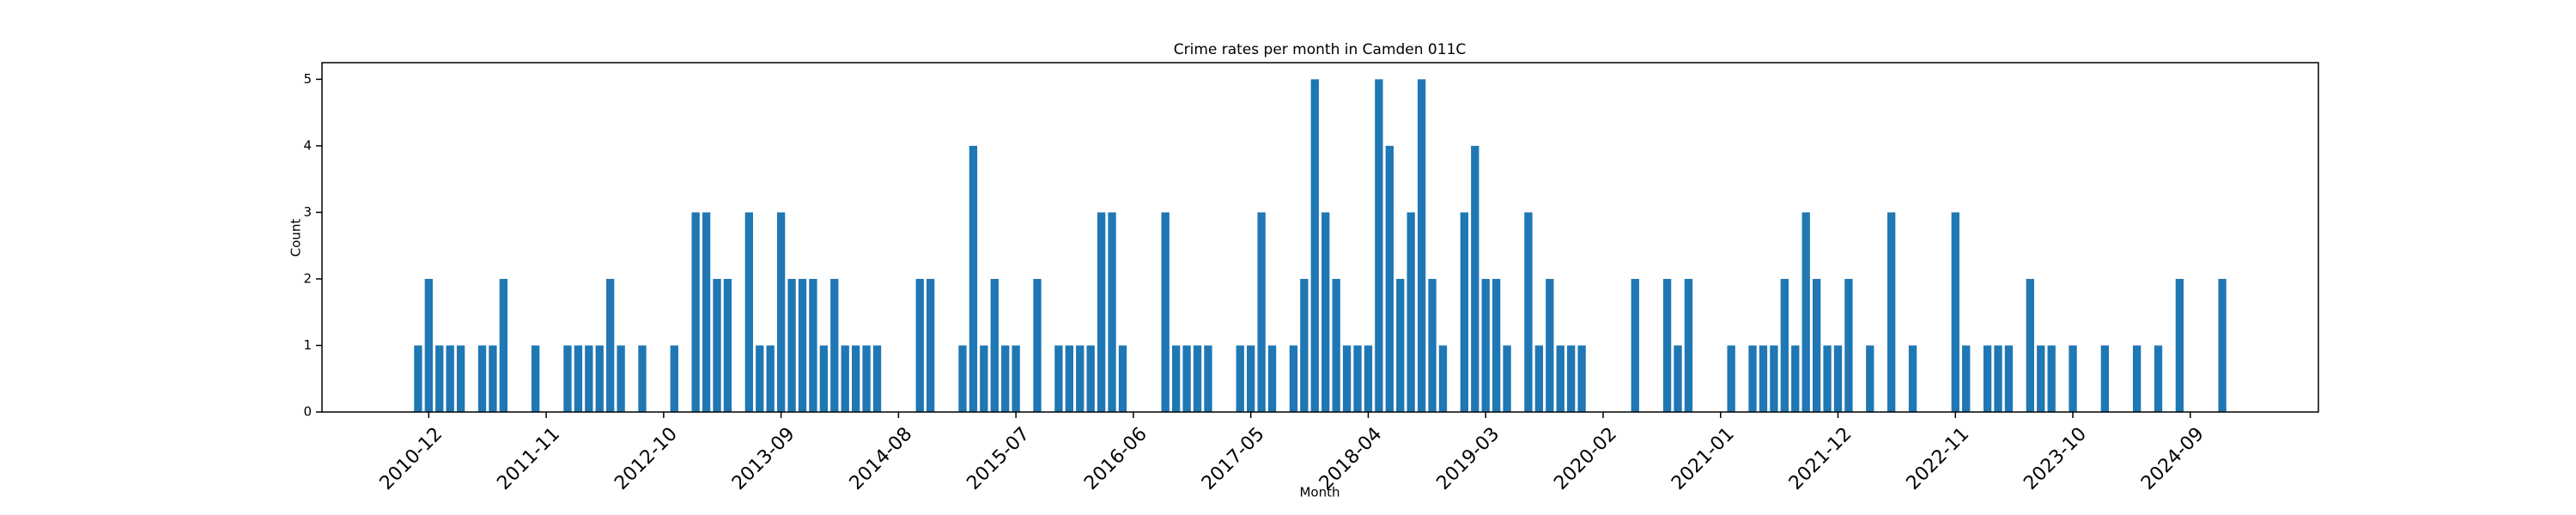 This screenshot has height=515, width=2576. I want to click on x-tick-label: 2013-09, so click(764, 458).